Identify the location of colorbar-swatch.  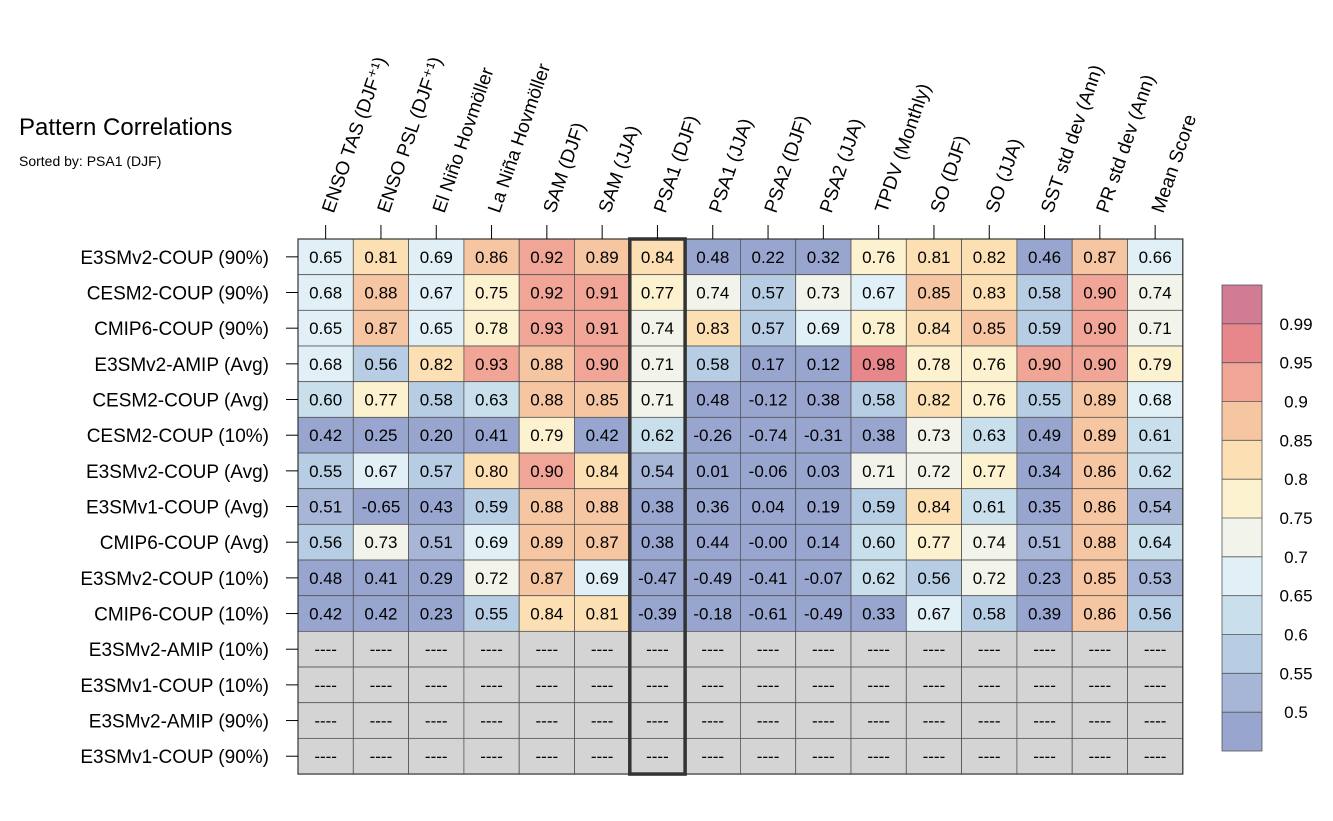
(1242, 537).